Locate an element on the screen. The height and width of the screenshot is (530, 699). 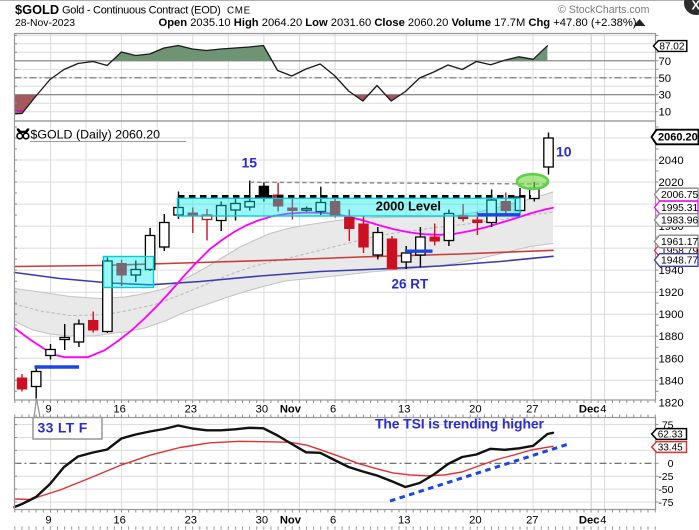
svg-text: $GOLD (Daily) 2060.20 is located at coordinates (96, 135).